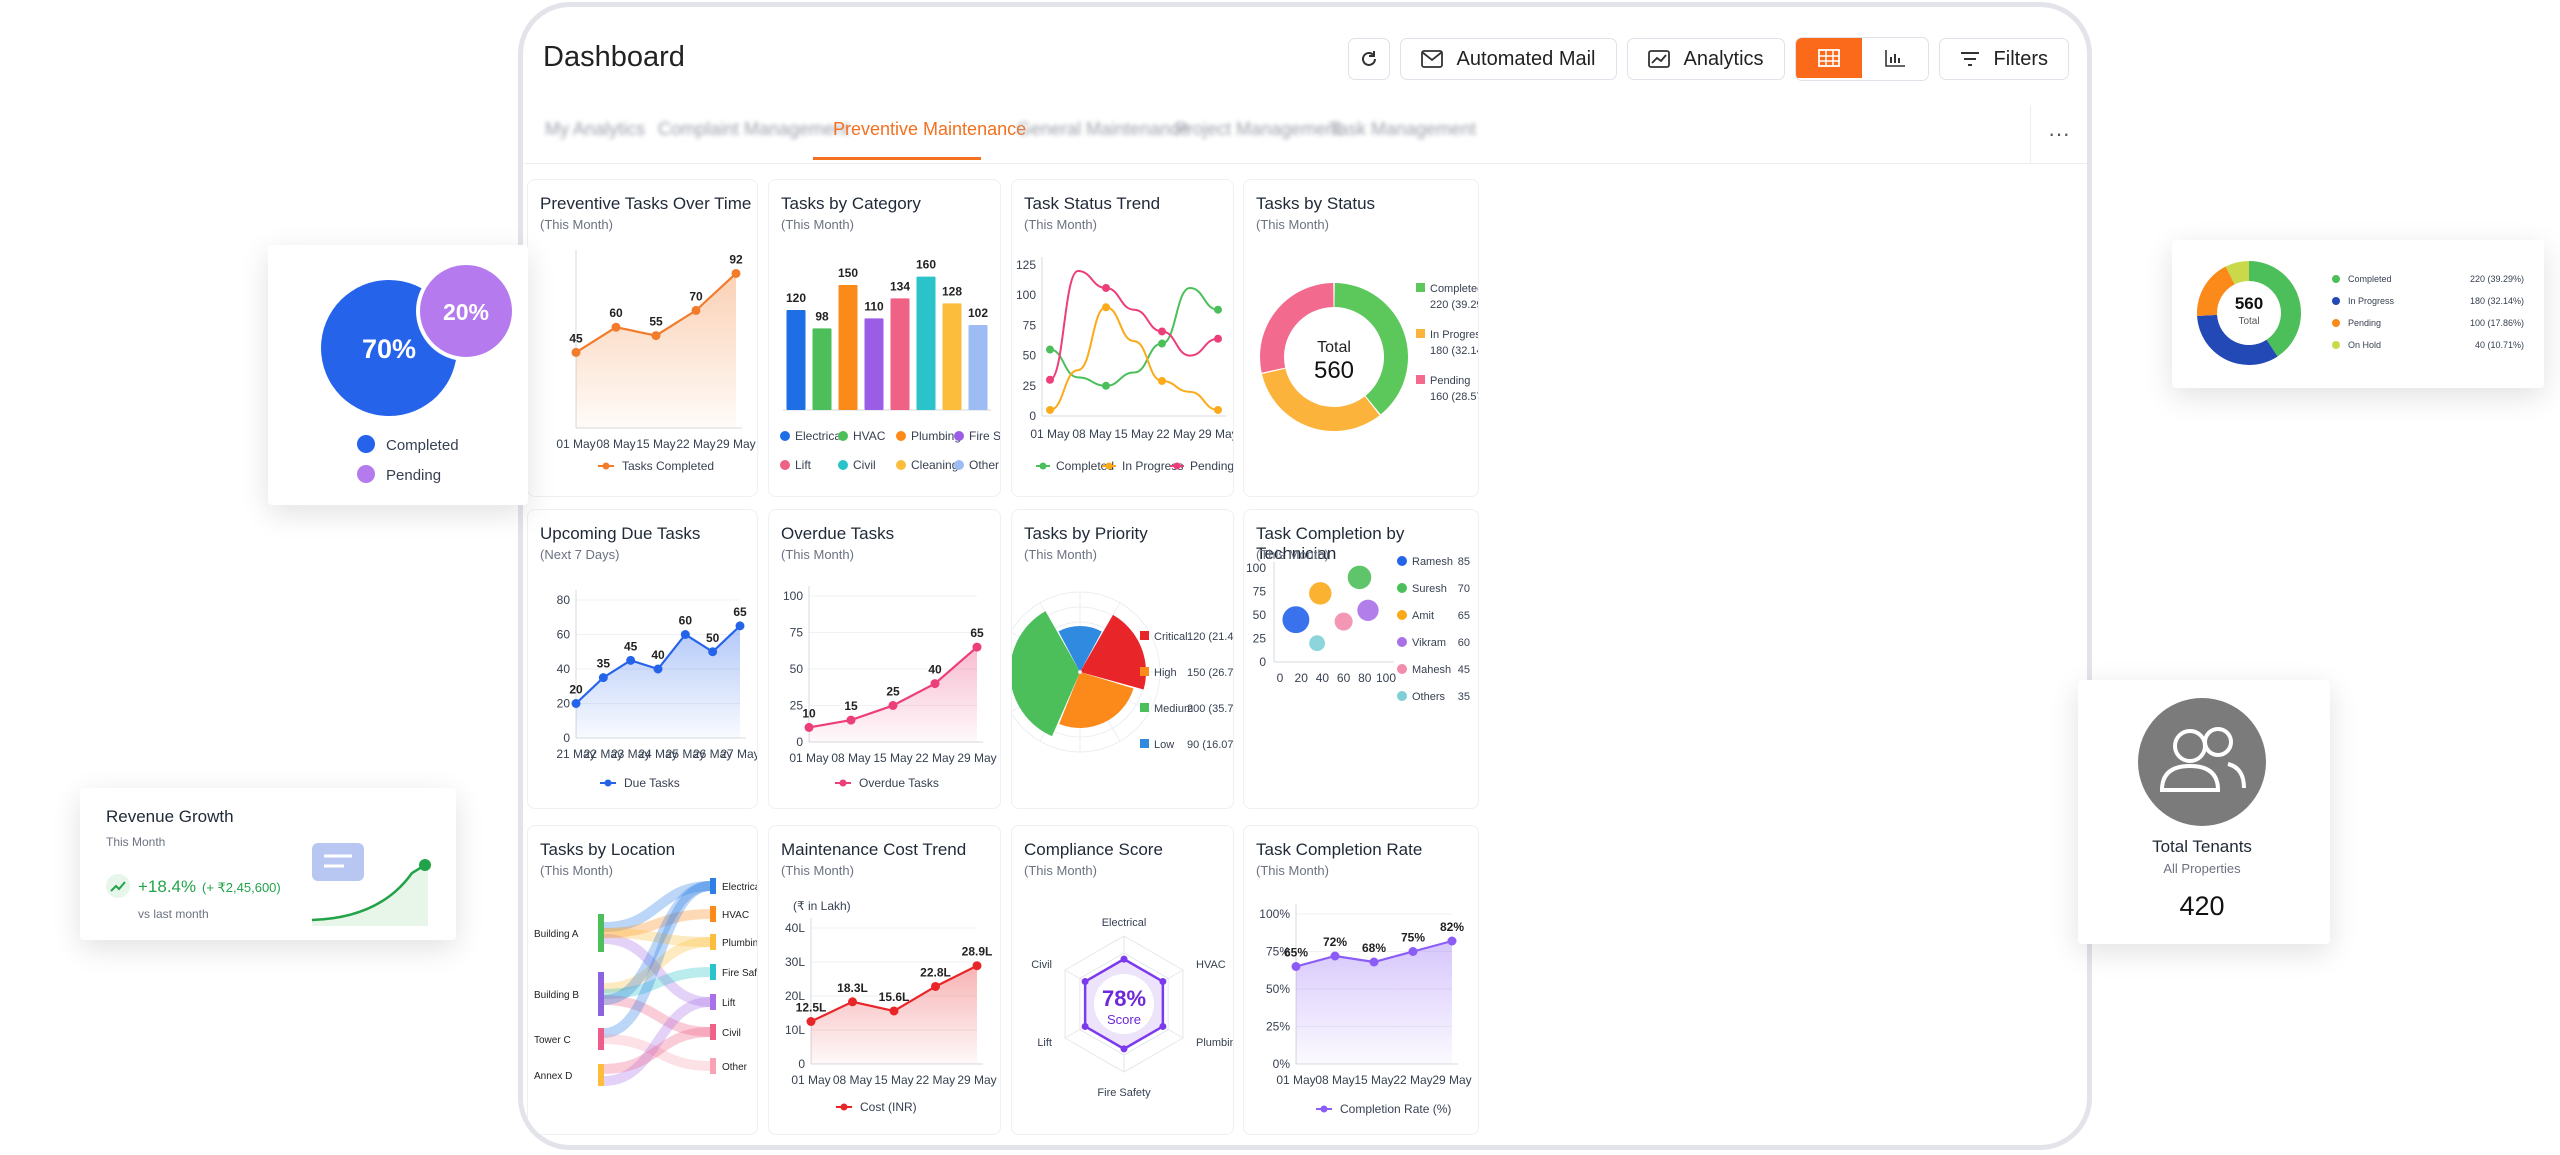 Image resolution: width=2560 pixels, height=1155 pixels. I want to click on refresh-button, so click(1368, 59).